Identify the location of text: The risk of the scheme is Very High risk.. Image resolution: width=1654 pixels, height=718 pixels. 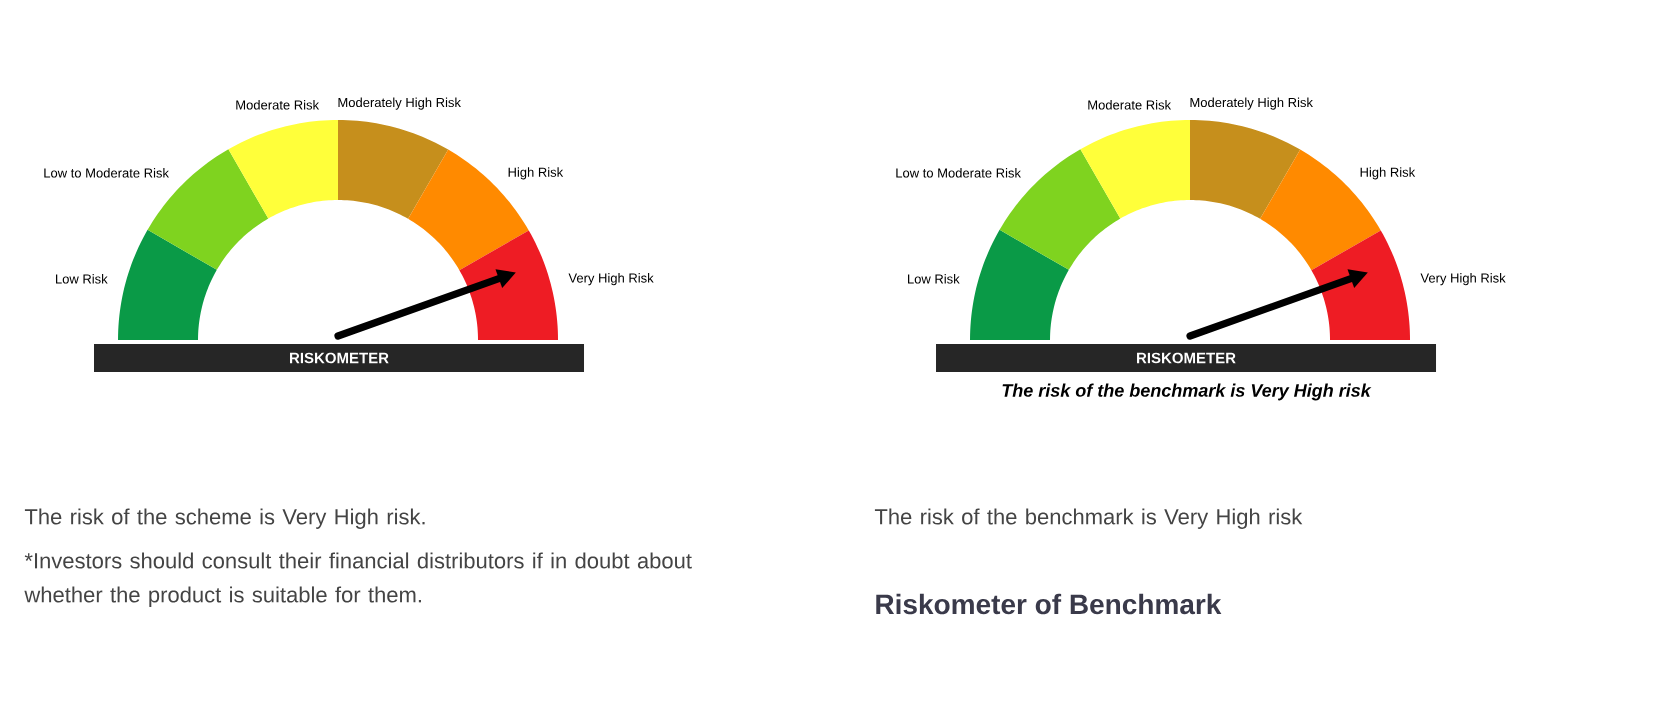
(224, 518).